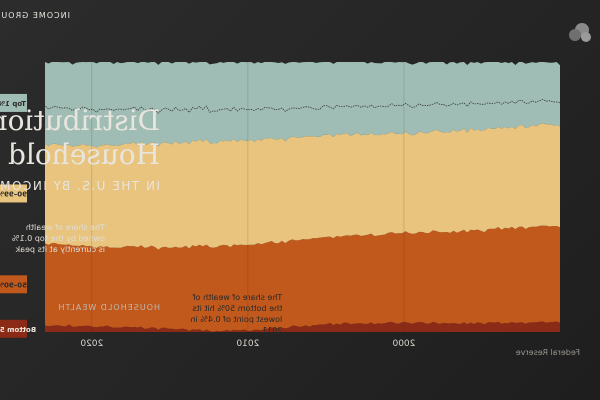  I want to click on annotation-line: the bottom 50% hit its, so click(237, 308).